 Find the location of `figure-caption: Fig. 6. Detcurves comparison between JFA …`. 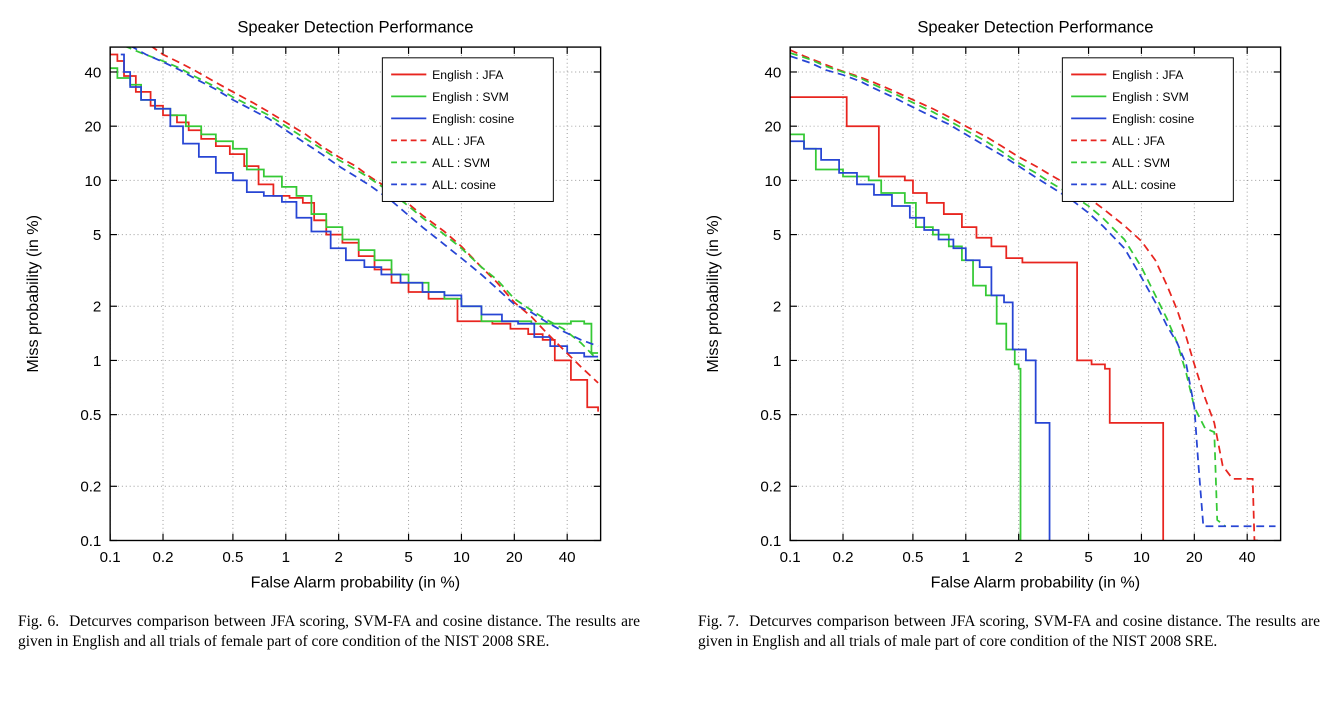

figure-caption: Fig. 6. Detcurves comparison between JFA … is located at coordinates (329, 632).